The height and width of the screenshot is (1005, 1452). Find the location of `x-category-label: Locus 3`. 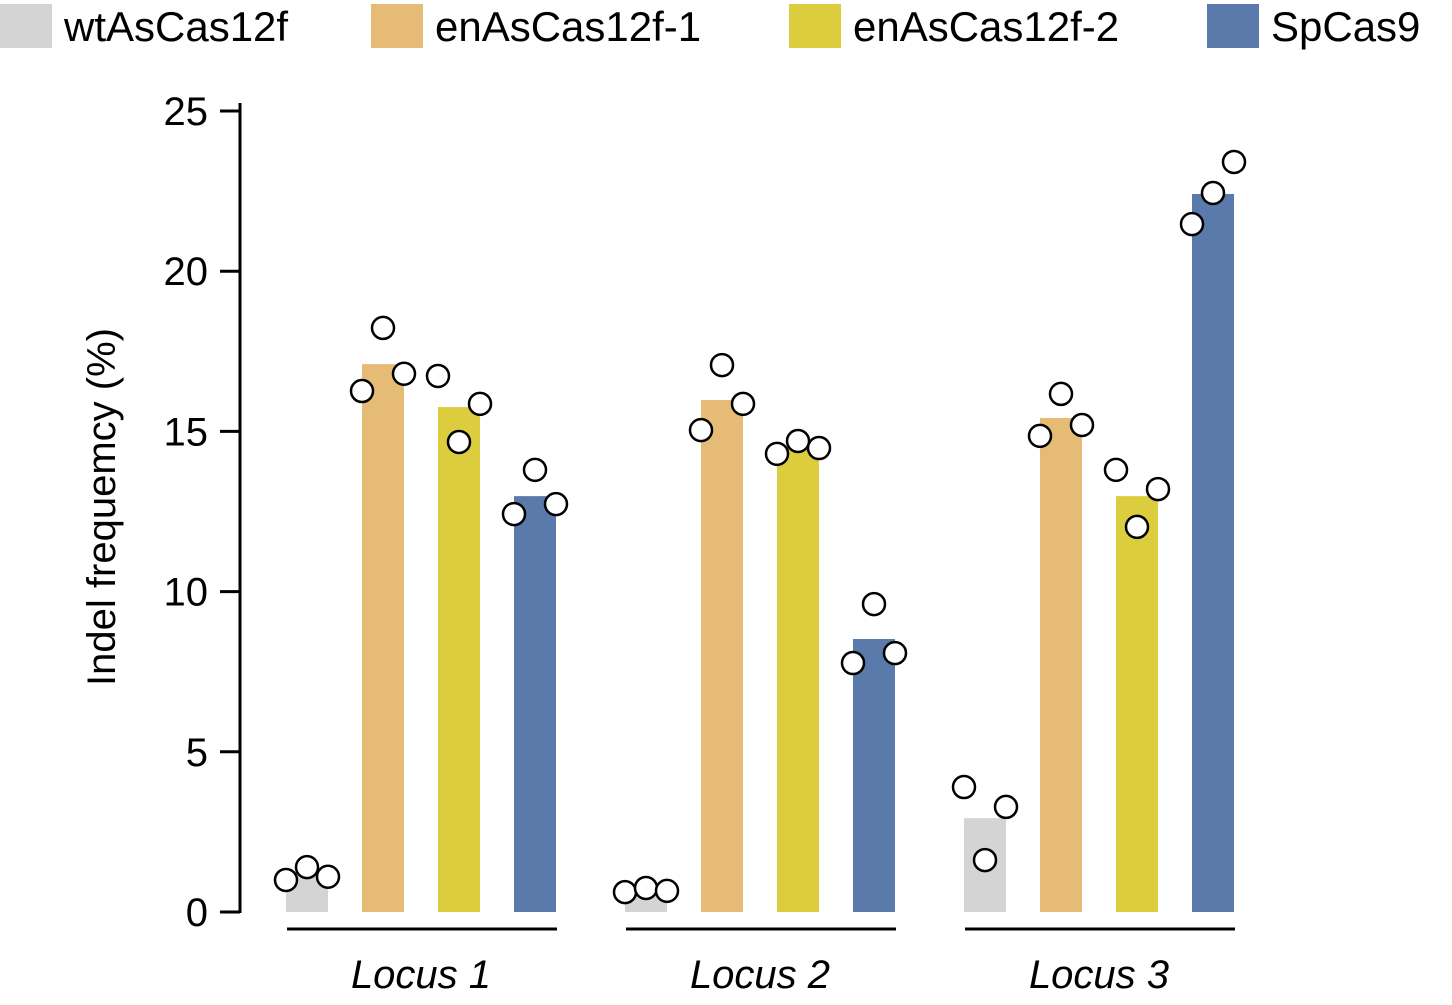

x-category-label: Locus 3 is located at coordinates (1099, 975).